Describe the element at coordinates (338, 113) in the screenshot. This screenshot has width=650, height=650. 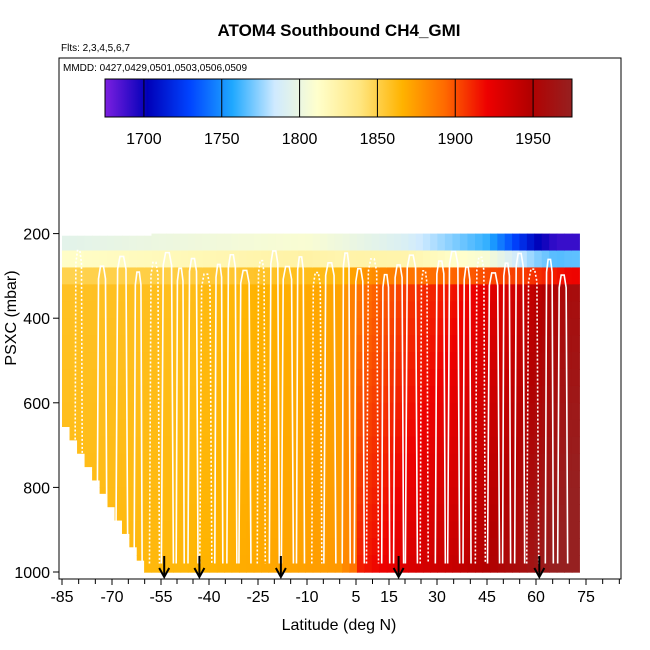
I see `colorbar-ticks: 1700 1750 1800 1850 1900 1950` at that location.